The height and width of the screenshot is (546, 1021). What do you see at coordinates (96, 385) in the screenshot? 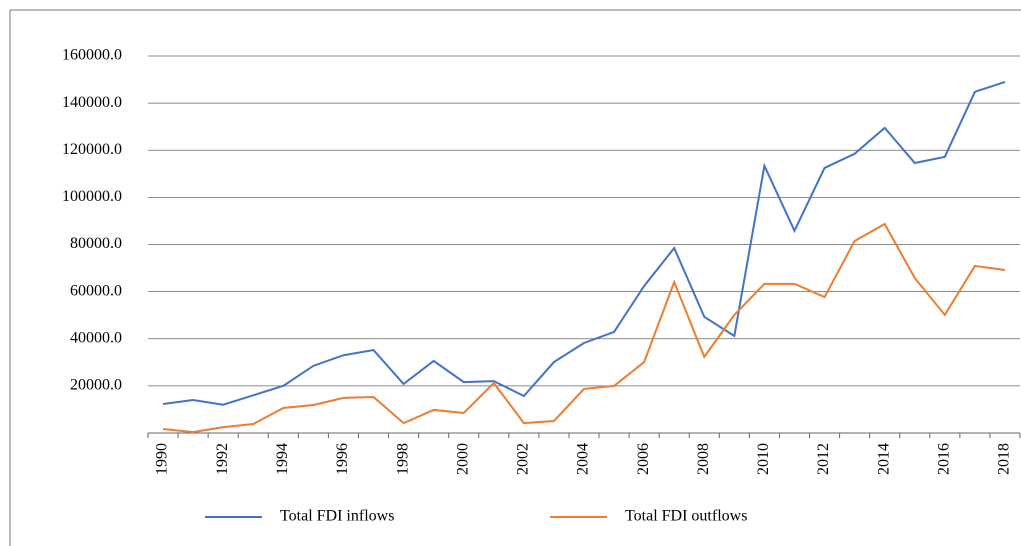
I see `y-tick-label: 20000.0` at bounding box center [96, 385].